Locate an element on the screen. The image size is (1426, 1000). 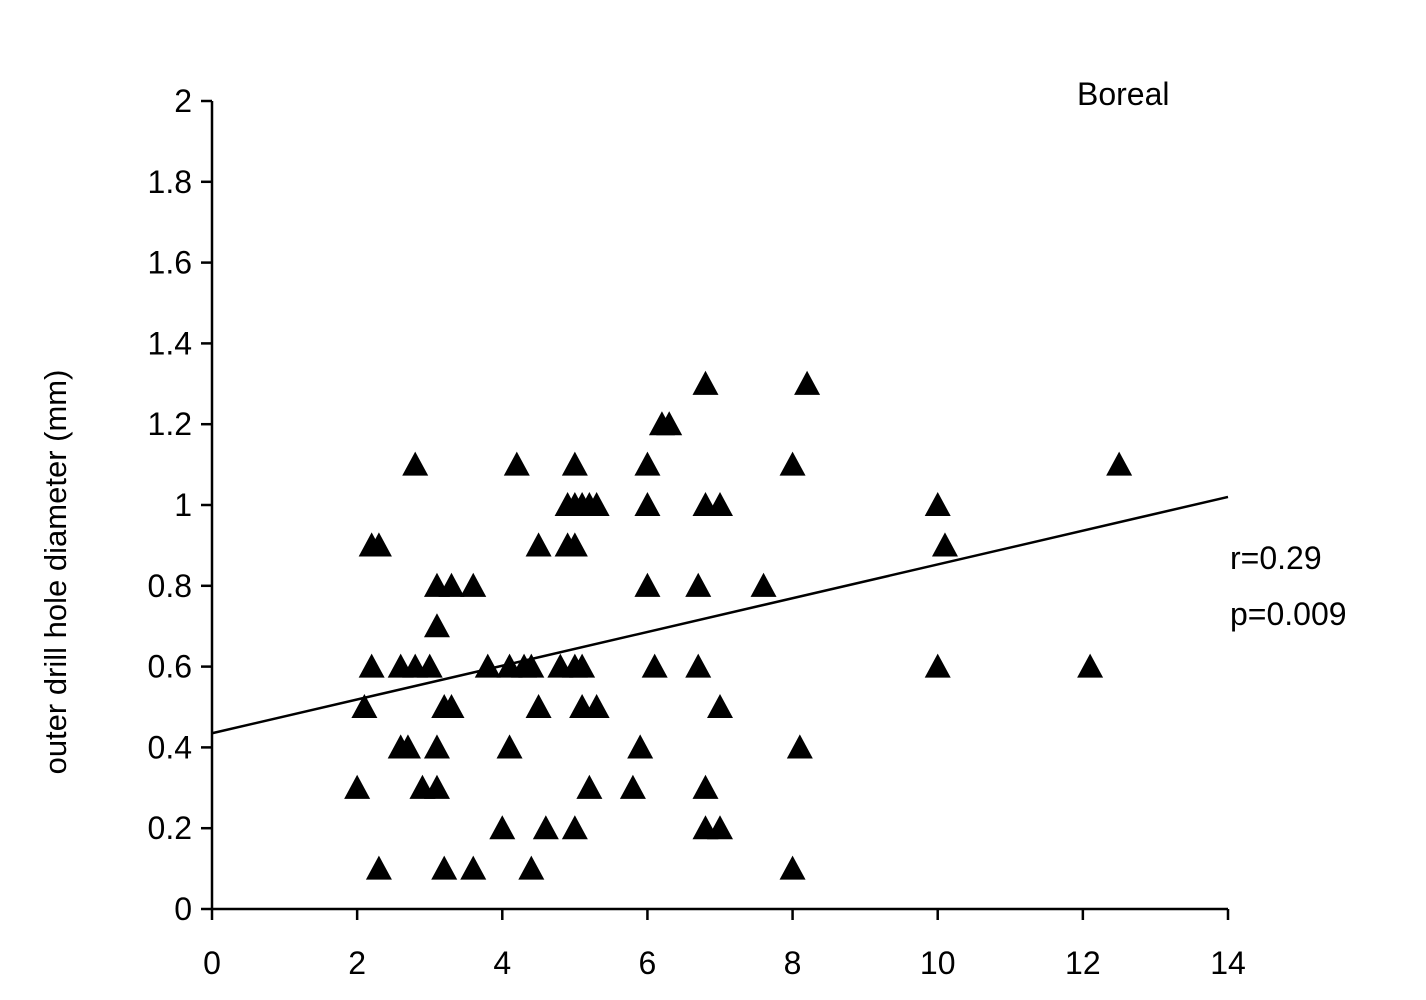
y-tick-label: 2 is located at coordinates (183, 101).